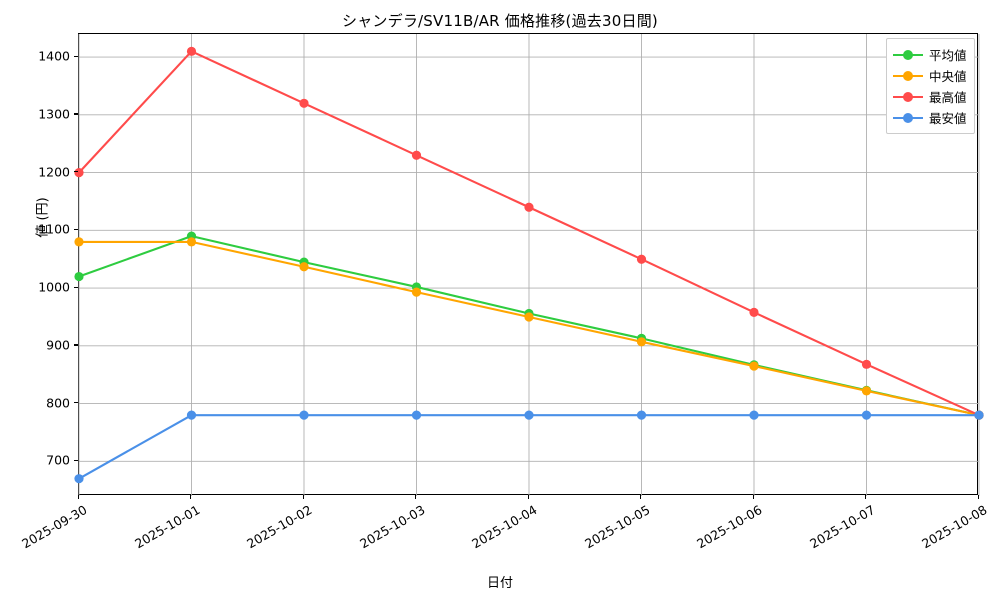 The height and width of the screenshot is (600, 1000). I want to click on x-tick-label: 2025-10-07, so click(841, 527).